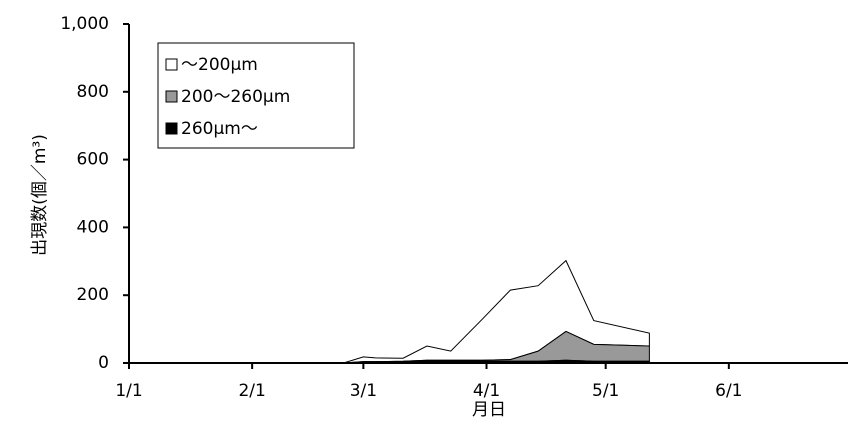 This screenshot has width=859, height=431. What do you see at coordinates (93, 160) in the screenshot?
I see `y-tick-label: 600` at bounding box center [93, 160].